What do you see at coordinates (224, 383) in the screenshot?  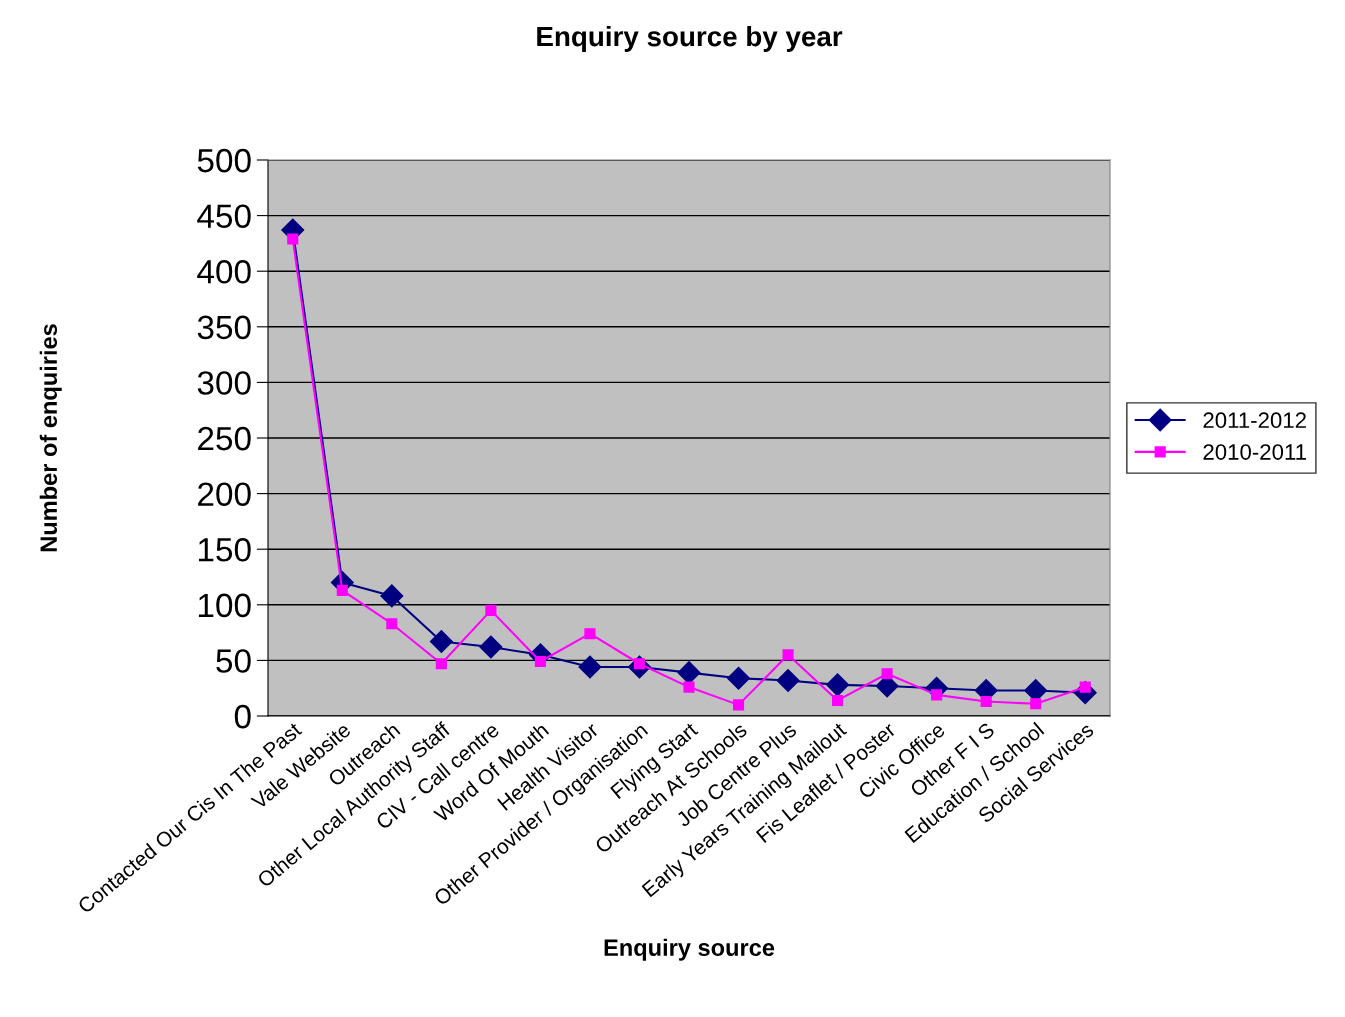 I see `y-tick-label: 300` at bounding box center [224, 383].